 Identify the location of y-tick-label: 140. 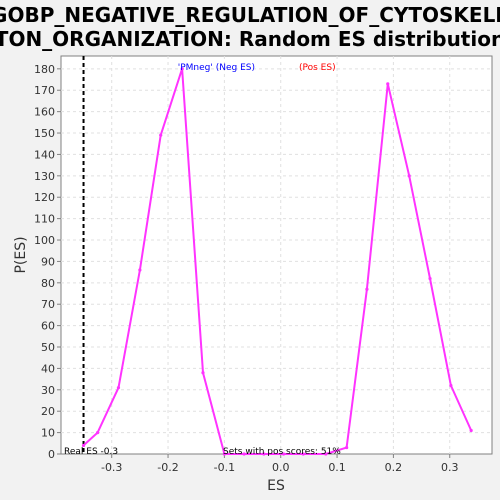
(44, 154).